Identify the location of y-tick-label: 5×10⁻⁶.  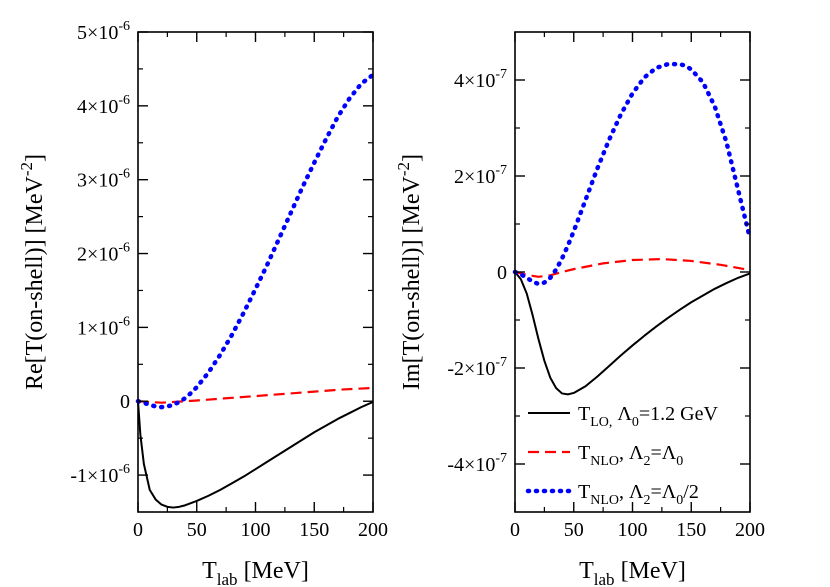
(103, 31).